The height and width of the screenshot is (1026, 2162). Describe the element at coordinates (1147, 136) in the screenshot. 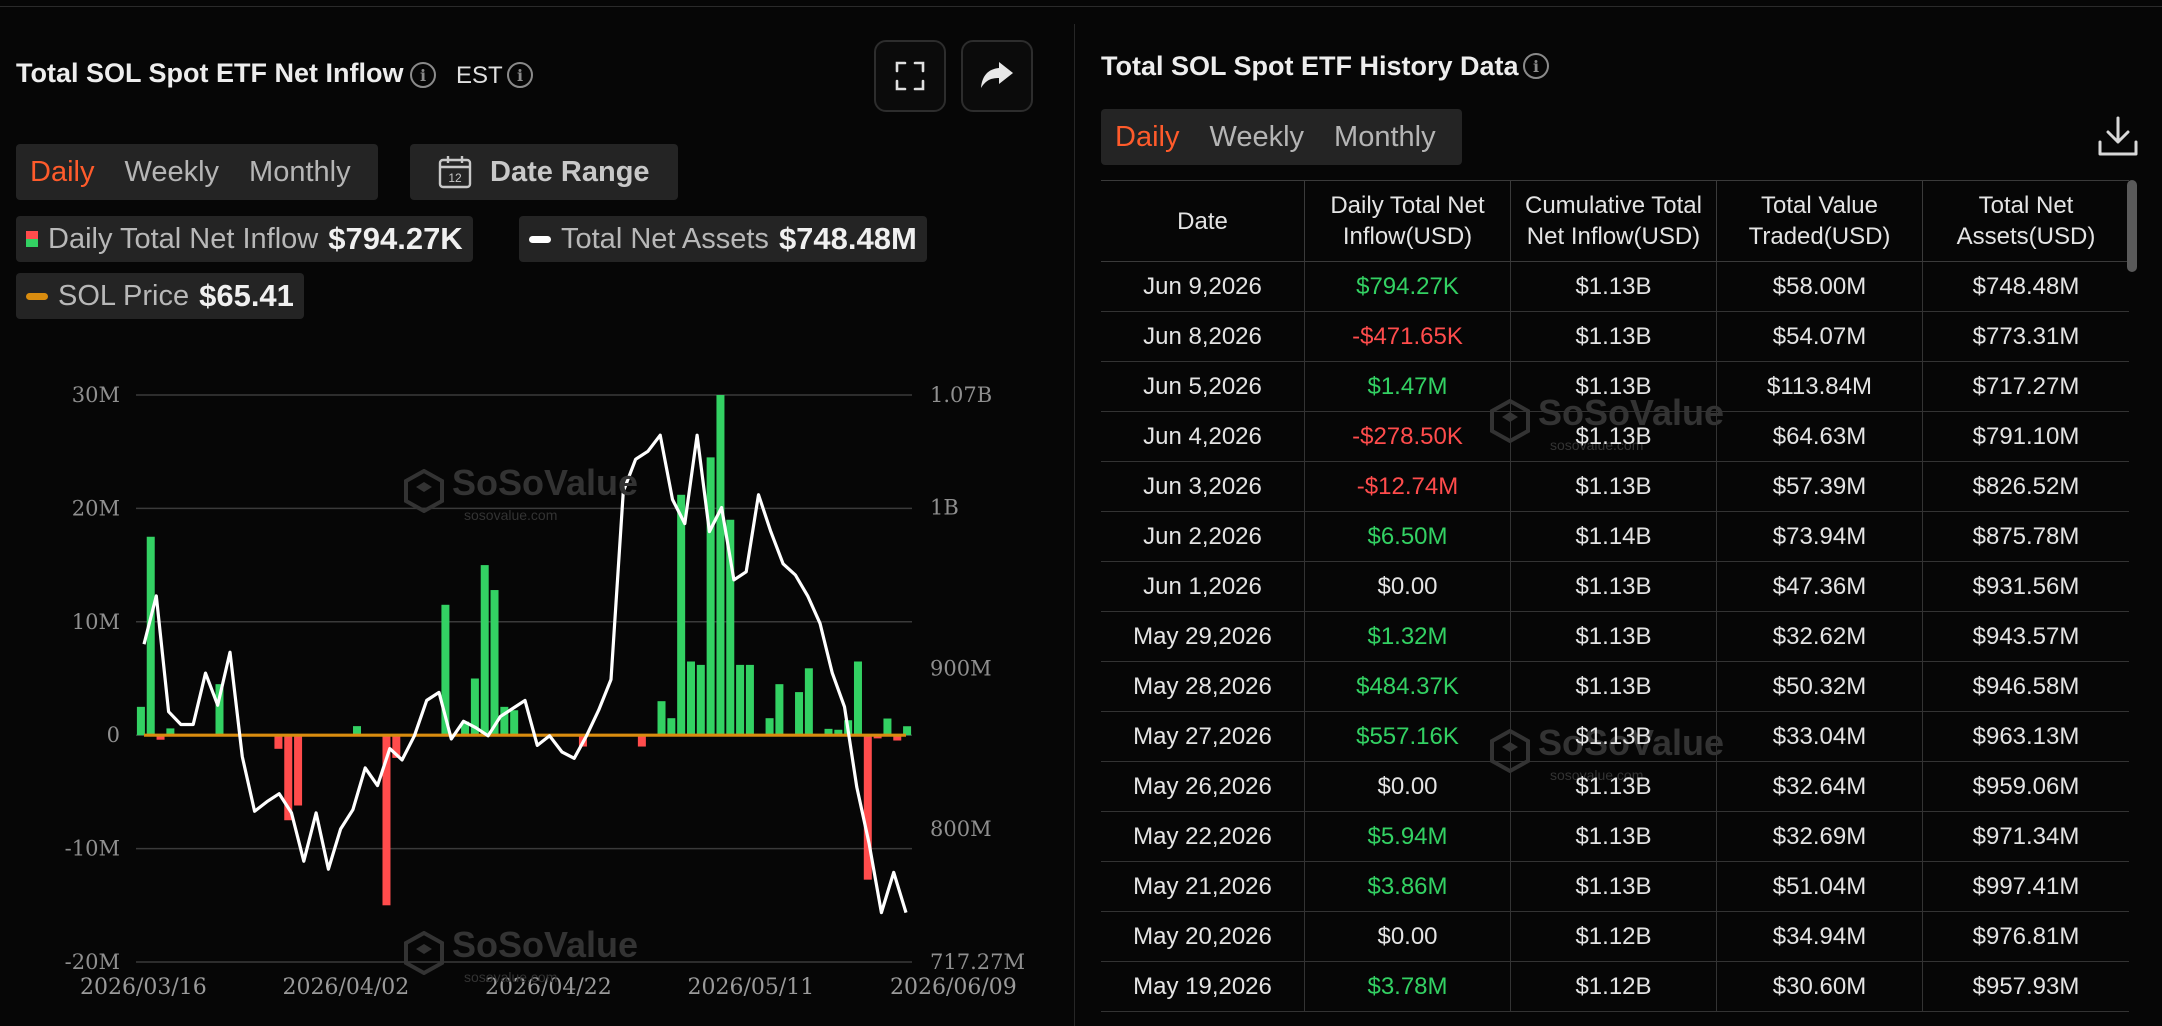

I see `history-tab-daily: Daily` at that location.